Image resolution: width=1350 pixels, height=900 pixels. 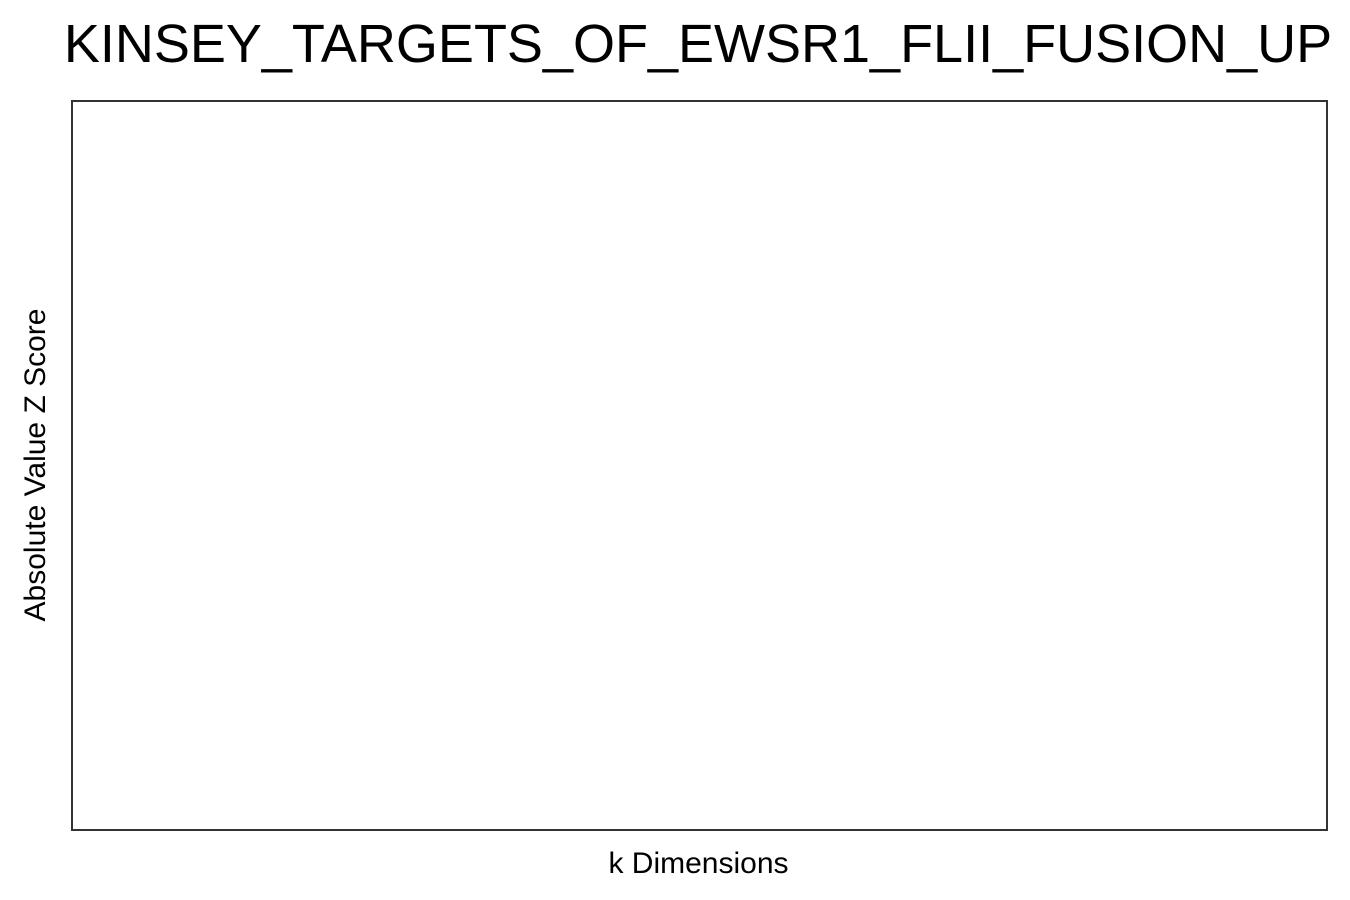 What do you see at coordinates (35, 465) in the screenshot?
I see `y-axis-label: Absolute Value Z Score` at bounding box center [35, 465].